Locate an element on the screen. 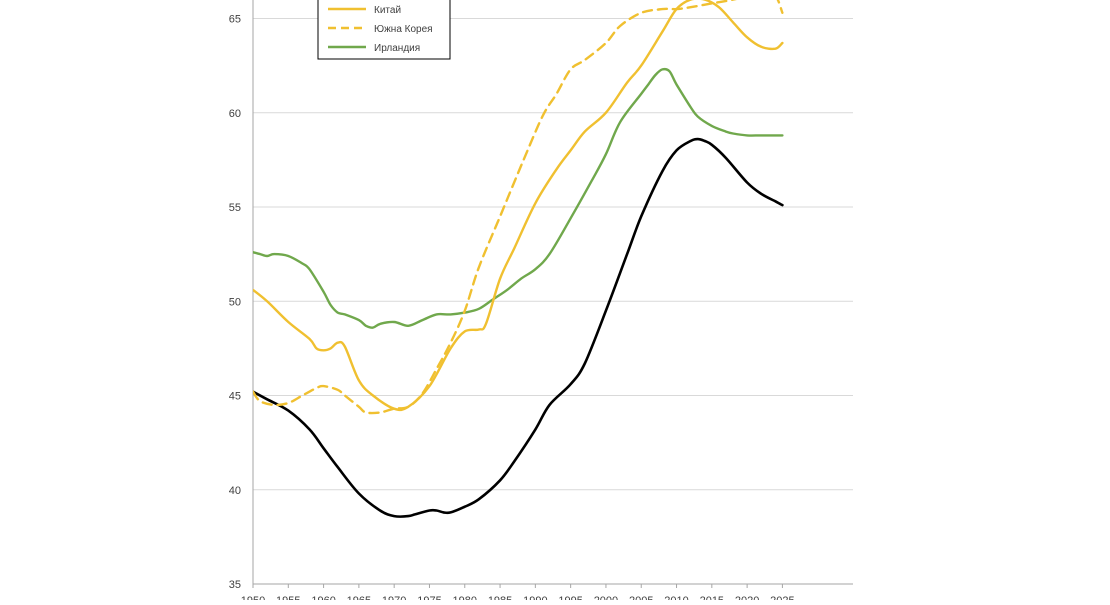 This screenshot has width=1110, height=605. legend-label-0: Китай is located at coordinates (387, 10).